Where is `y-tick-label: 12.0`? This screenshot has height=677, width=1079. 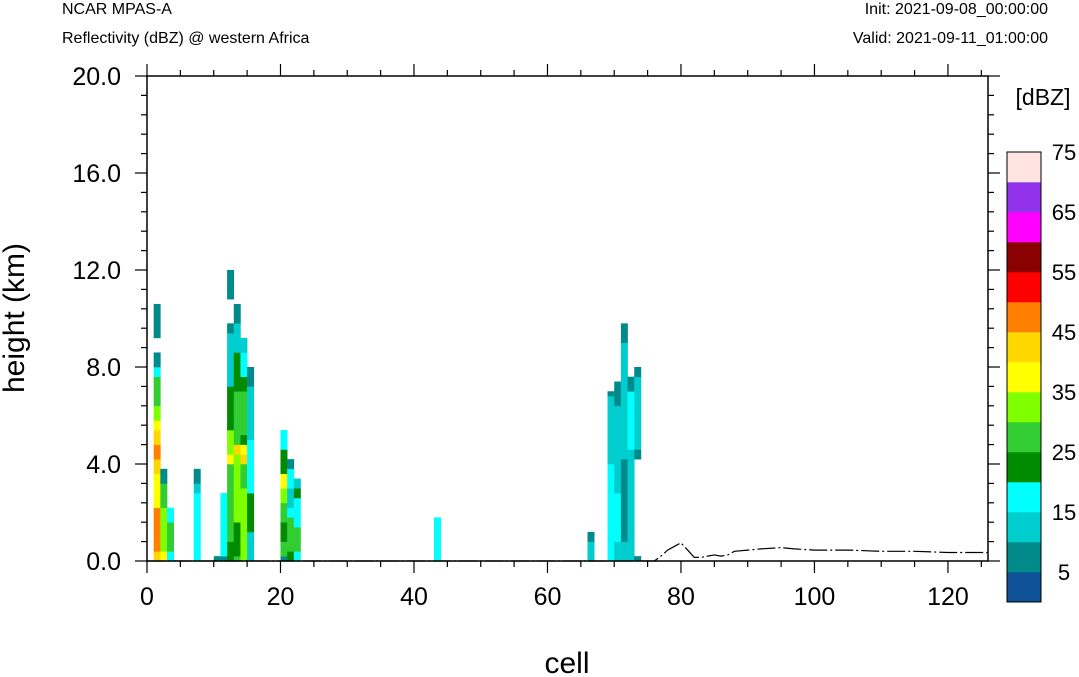 y-tick-label: 12.0 is located at coordinates (96, 271).